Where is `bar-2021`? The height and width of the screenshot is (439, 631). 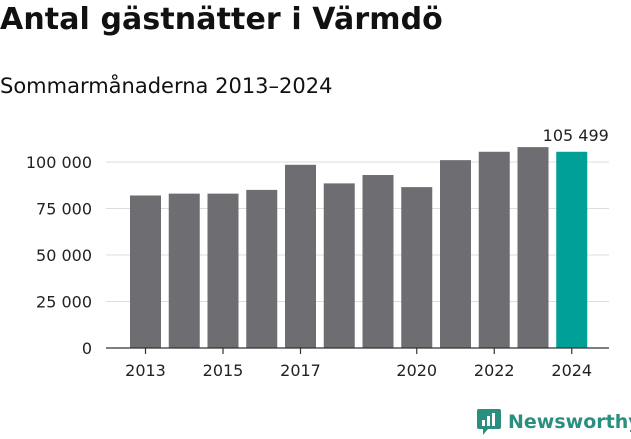 bar-2021 is located at coordinates (455, 254).